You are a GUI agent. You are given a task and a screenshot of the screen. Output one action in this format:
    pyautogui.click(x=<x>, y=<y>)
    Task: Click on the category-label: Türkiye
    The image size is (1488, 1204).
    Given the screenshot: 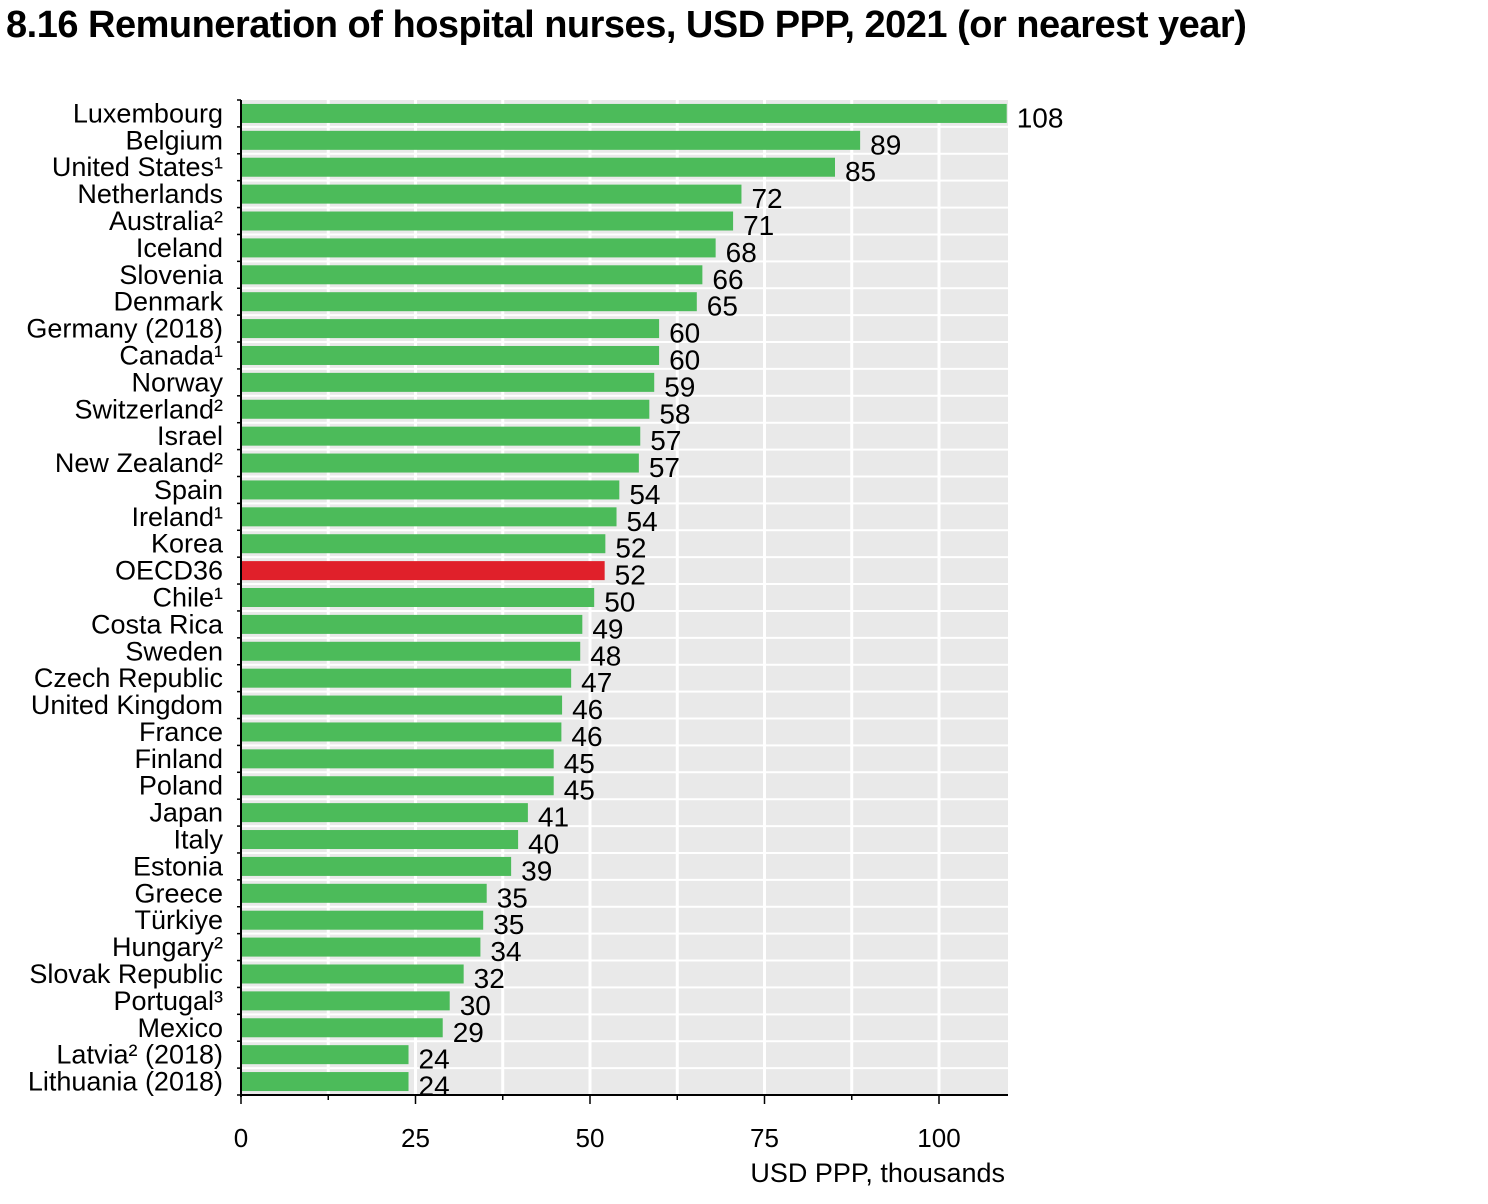 What is the action you would take?
    pyautogui.click(x=178, y=920)
    